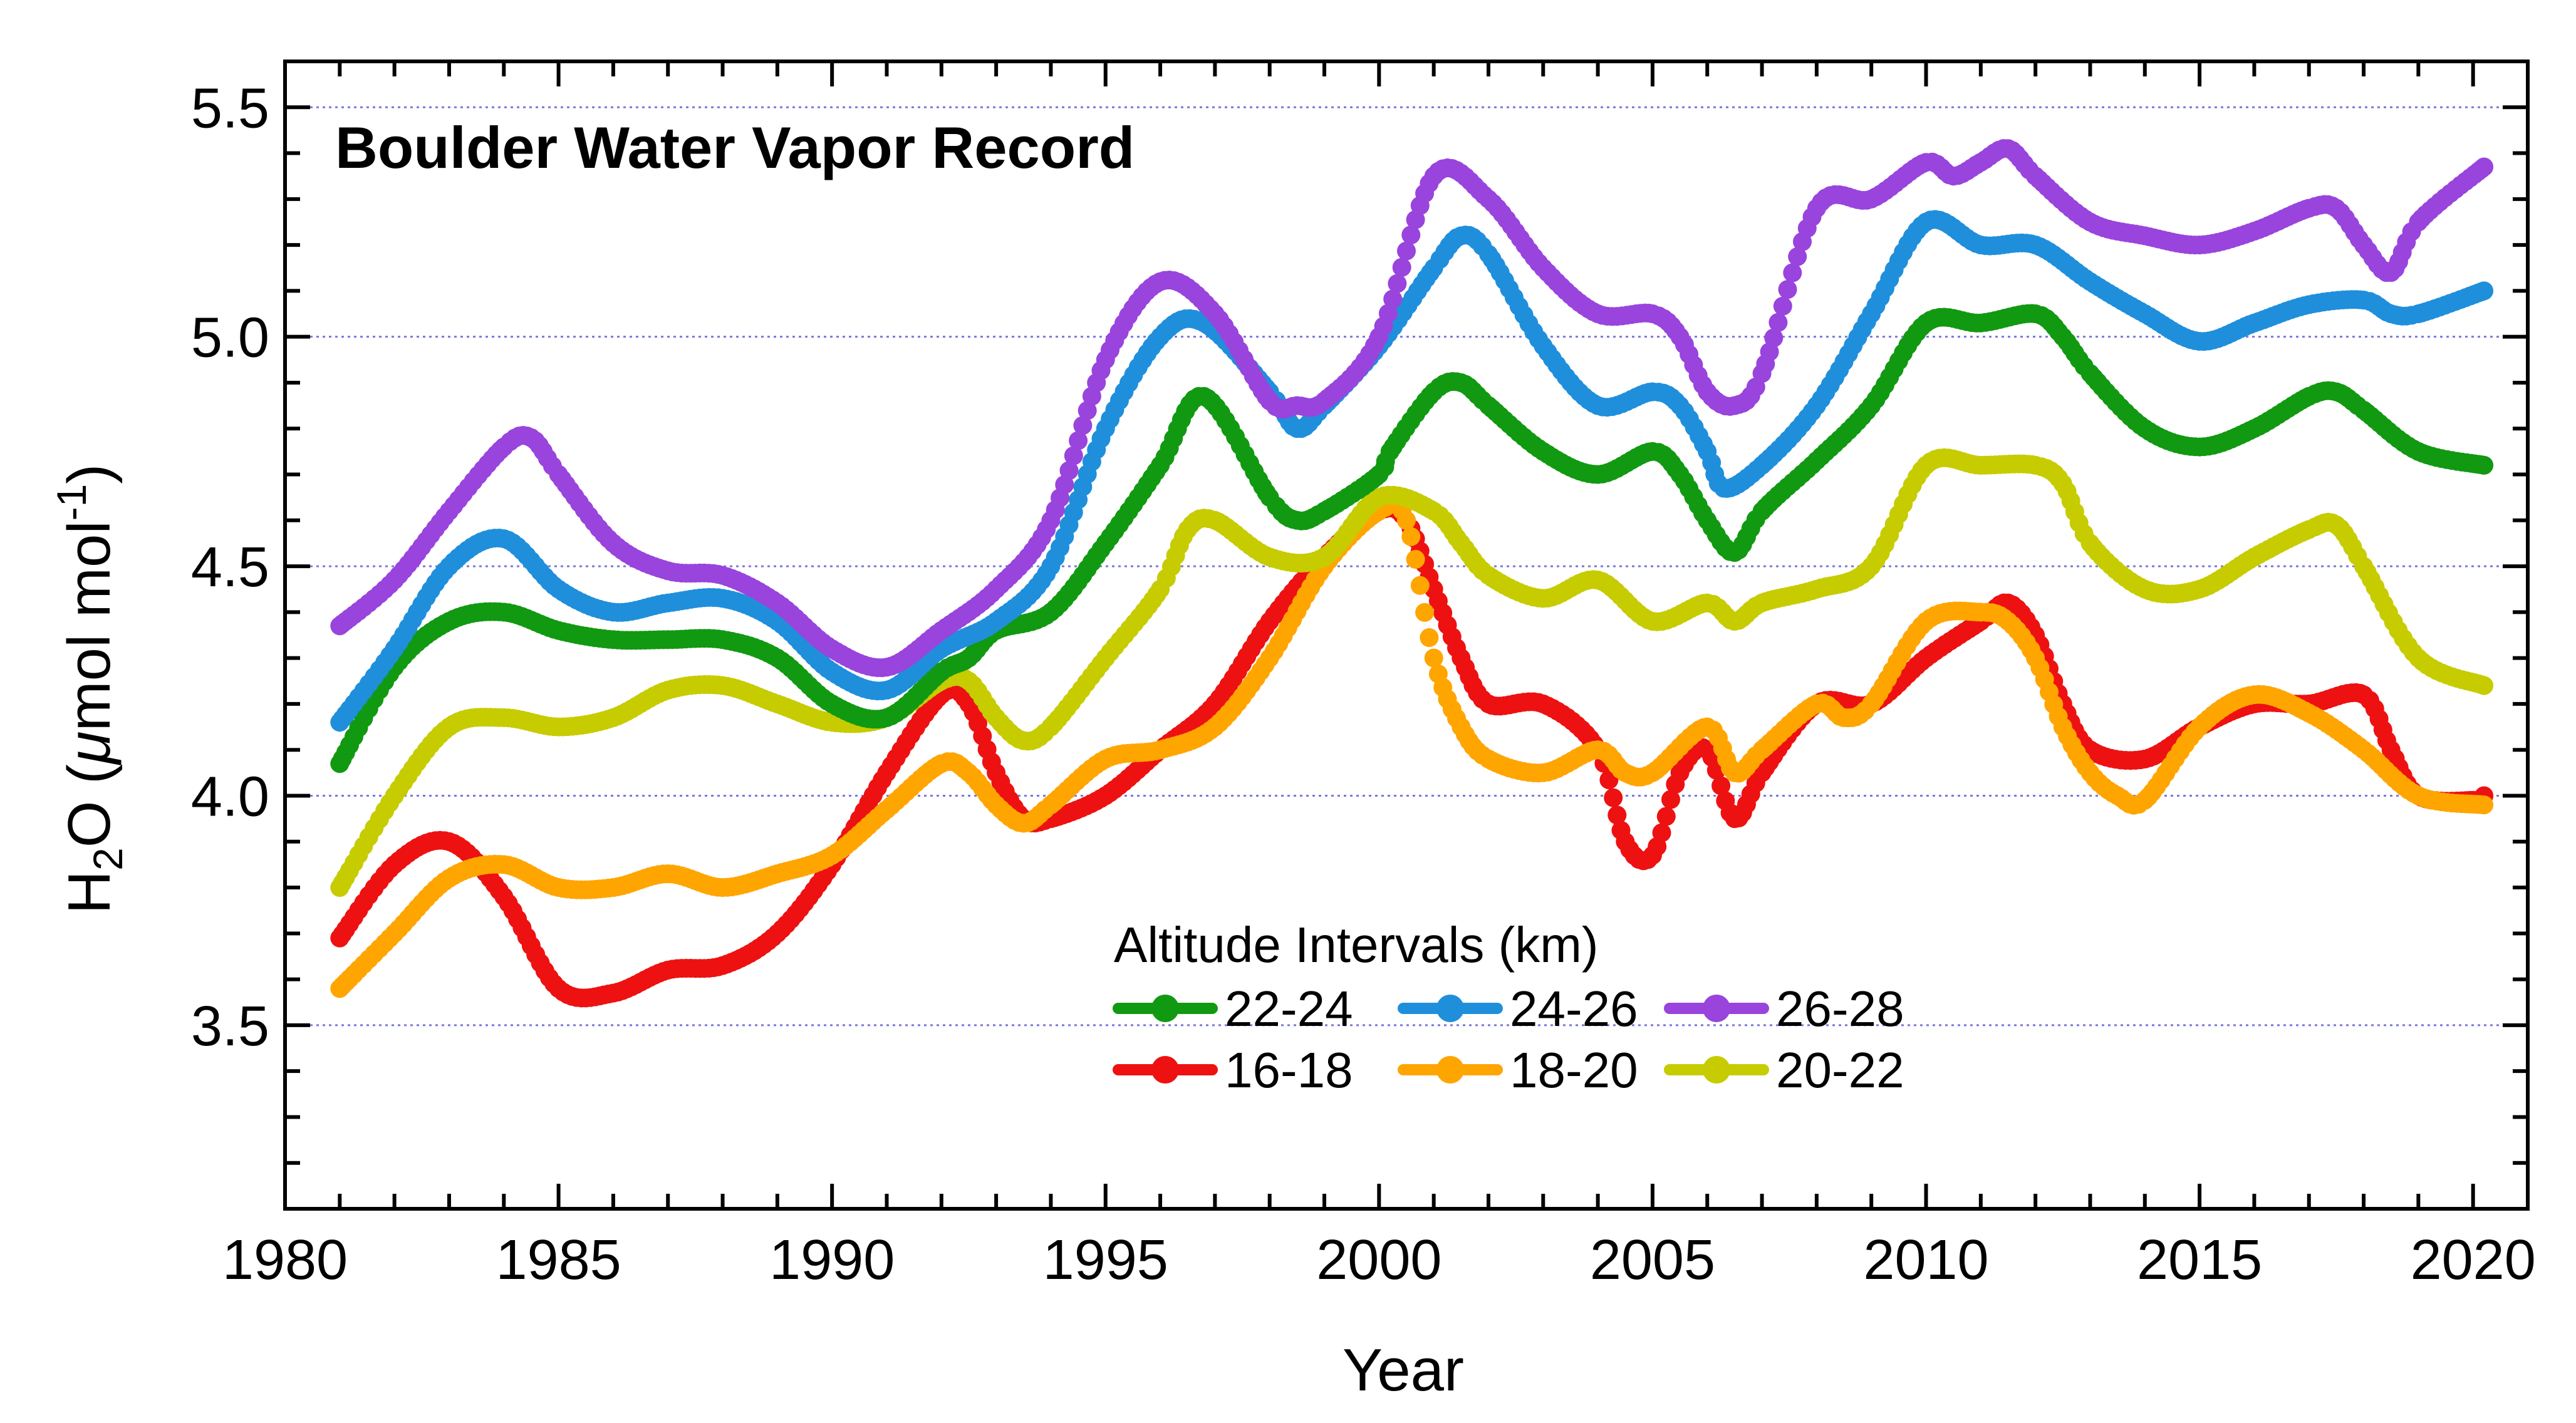 The height and width of the screenshot is (1423, 2576). I want to click on x-tick-label: 2000, so click(1379, 1260).